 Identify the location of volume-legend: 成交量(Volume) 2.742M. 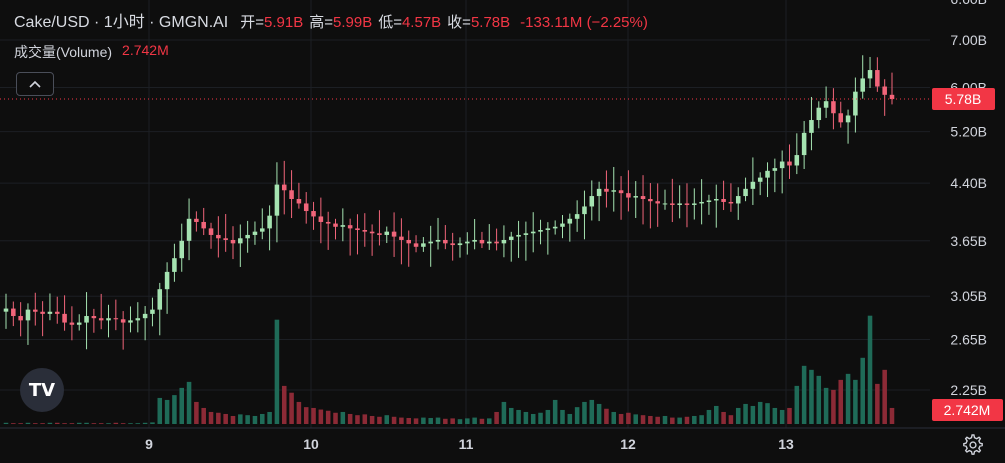
(91, 52).